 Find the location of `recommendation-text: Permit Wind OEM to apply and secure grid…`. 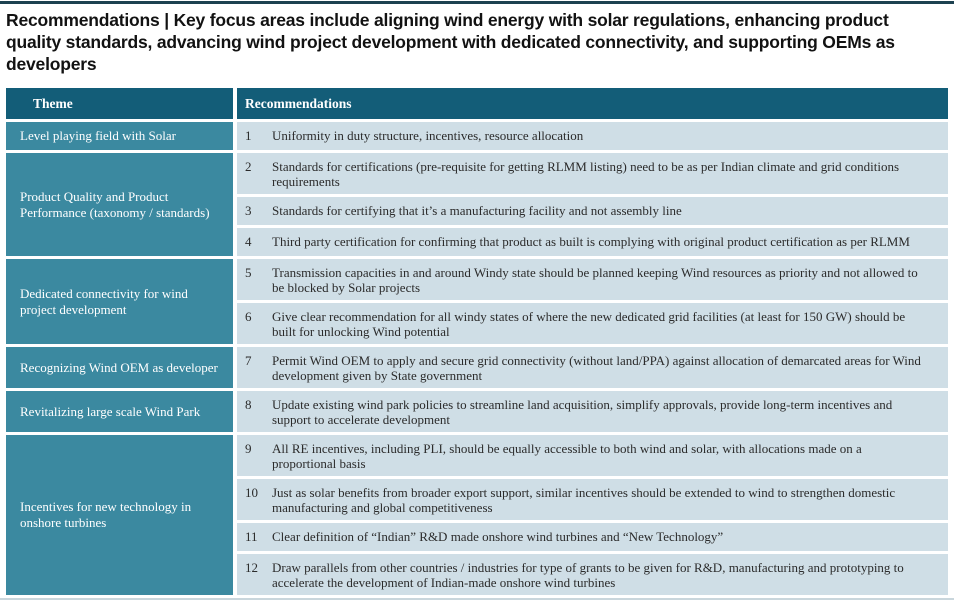

recommendation-text: Permit Wind OEM to apply and secure grid… is located at coordinates (596, 368).